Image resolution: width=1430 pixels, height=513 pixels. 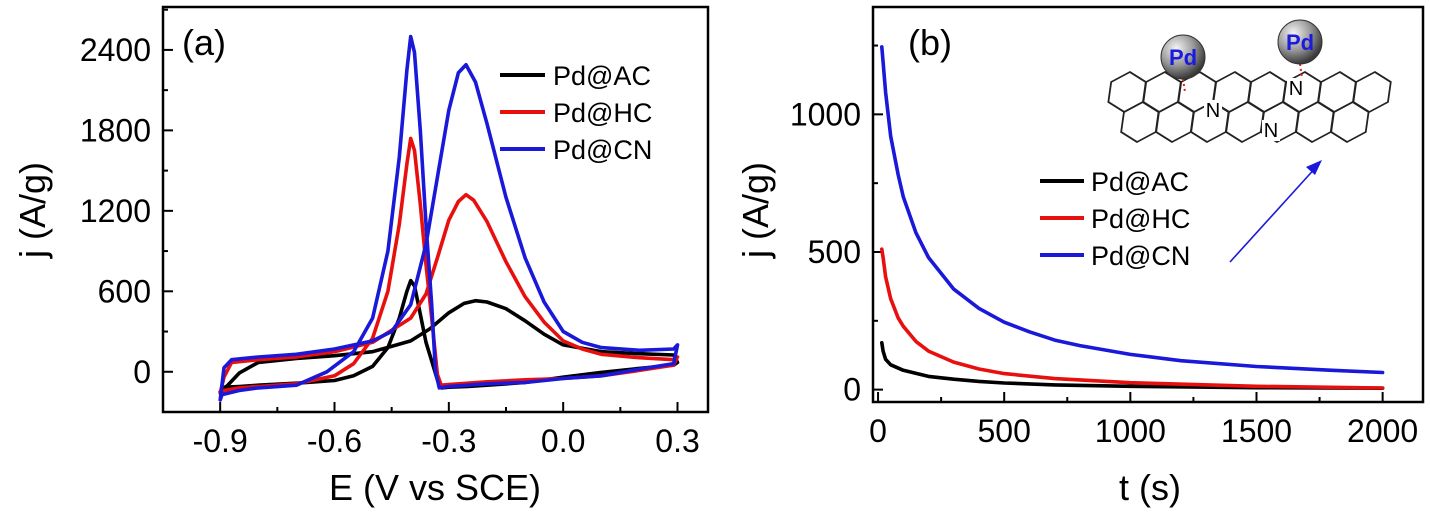 I want to click on y-tick-label: 2400, so click(x=115, y=50).